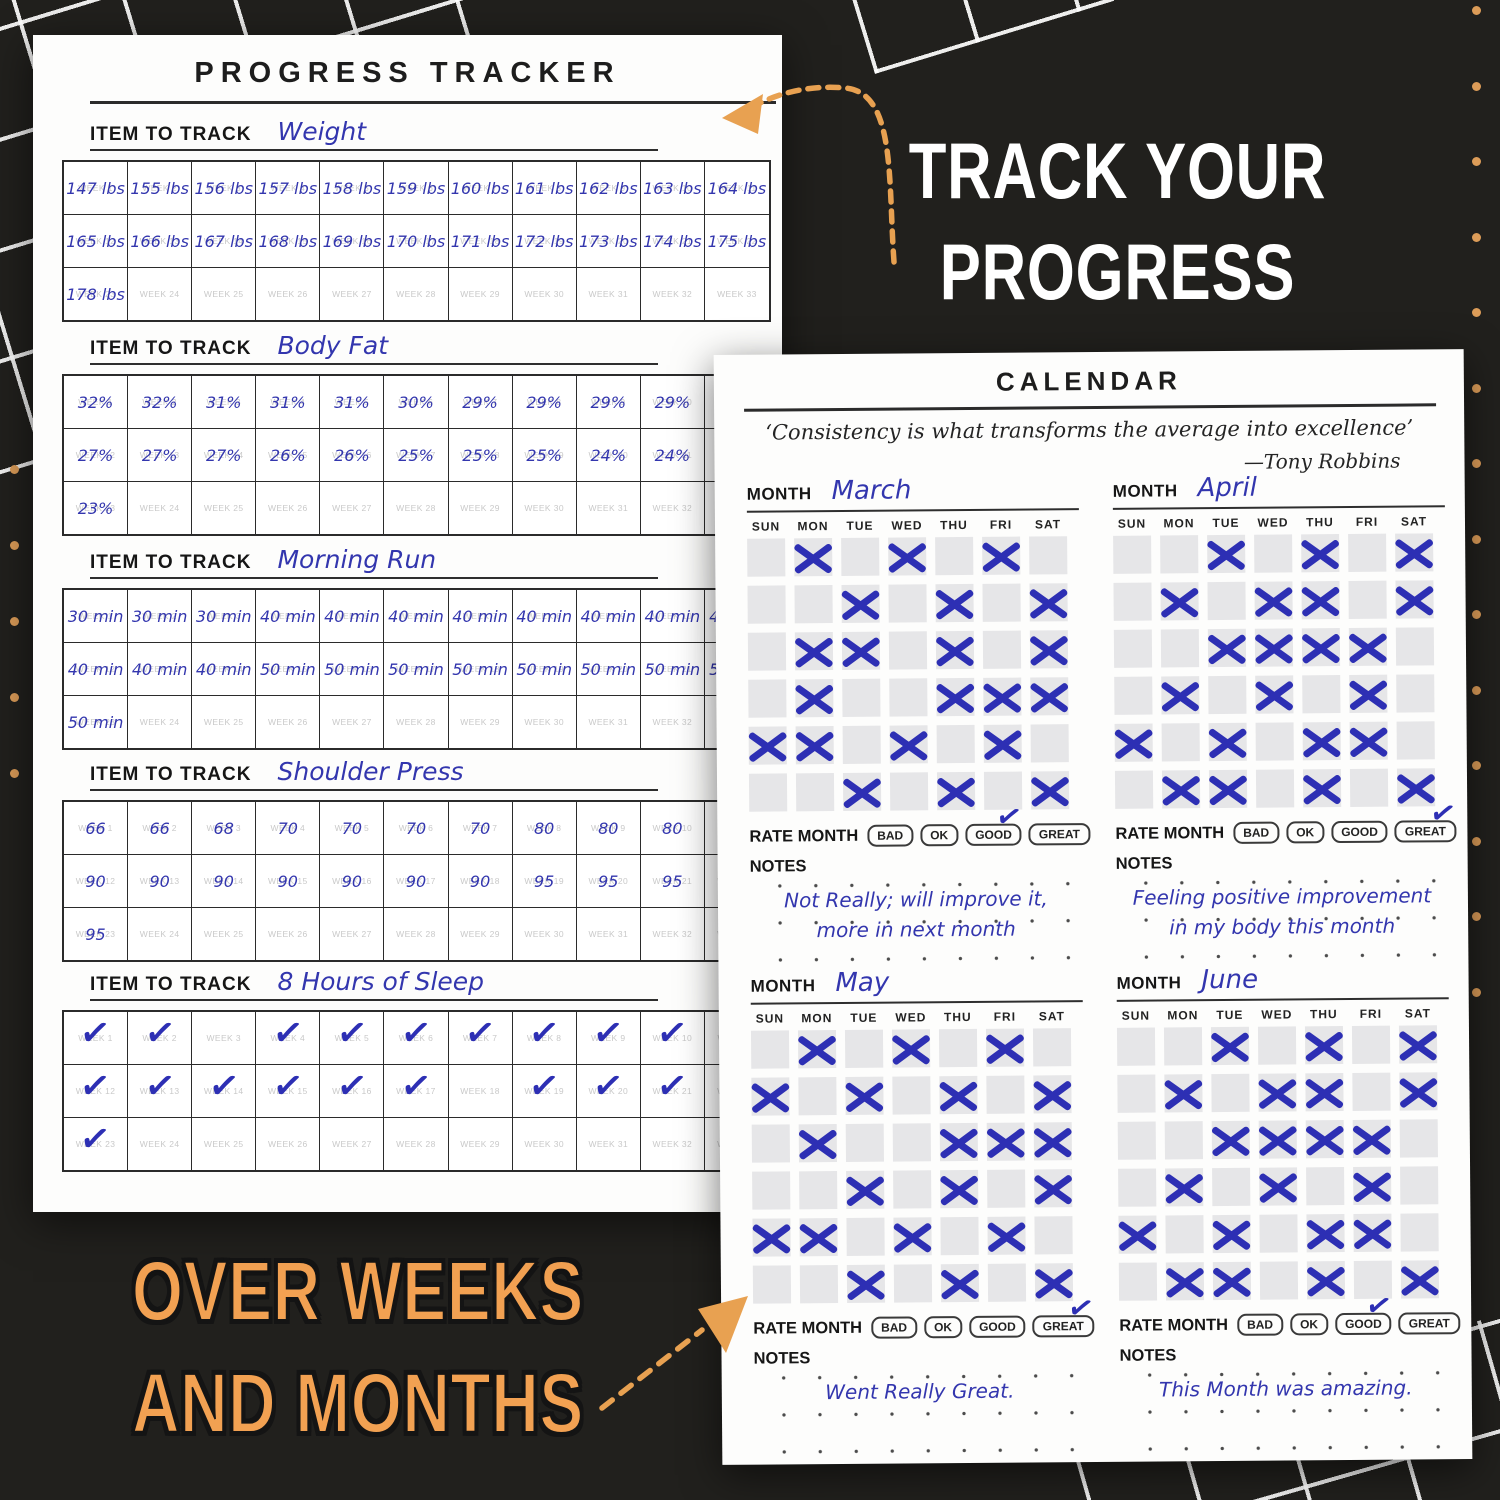 The width and height of the screenshot is (1500, 1500). I want to click on week-cell: WEEK 12 40 min, so click(96, 669).